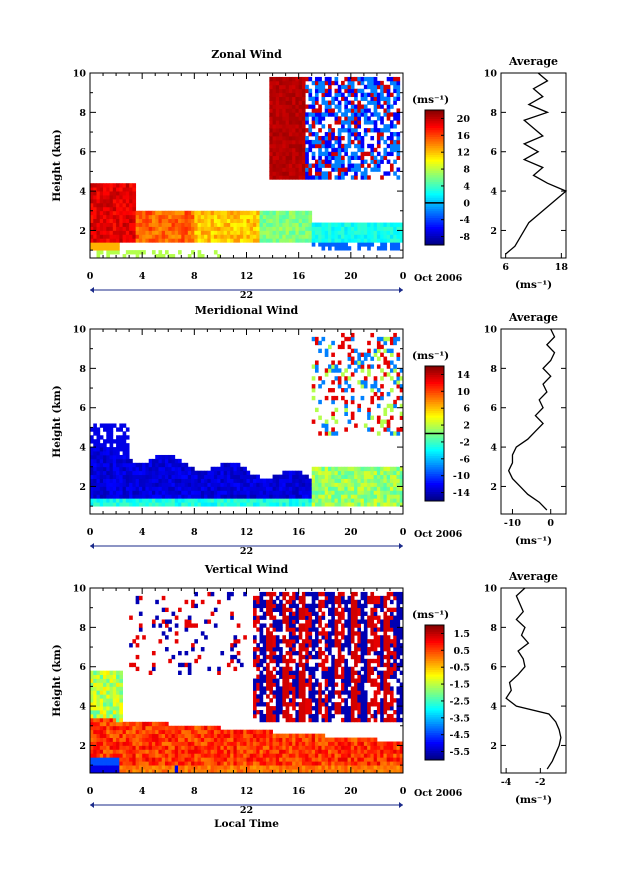  Describe the element at coordinates (491, 330) in the screenshot. I see `profile-y-tick-label: 10` at that location.